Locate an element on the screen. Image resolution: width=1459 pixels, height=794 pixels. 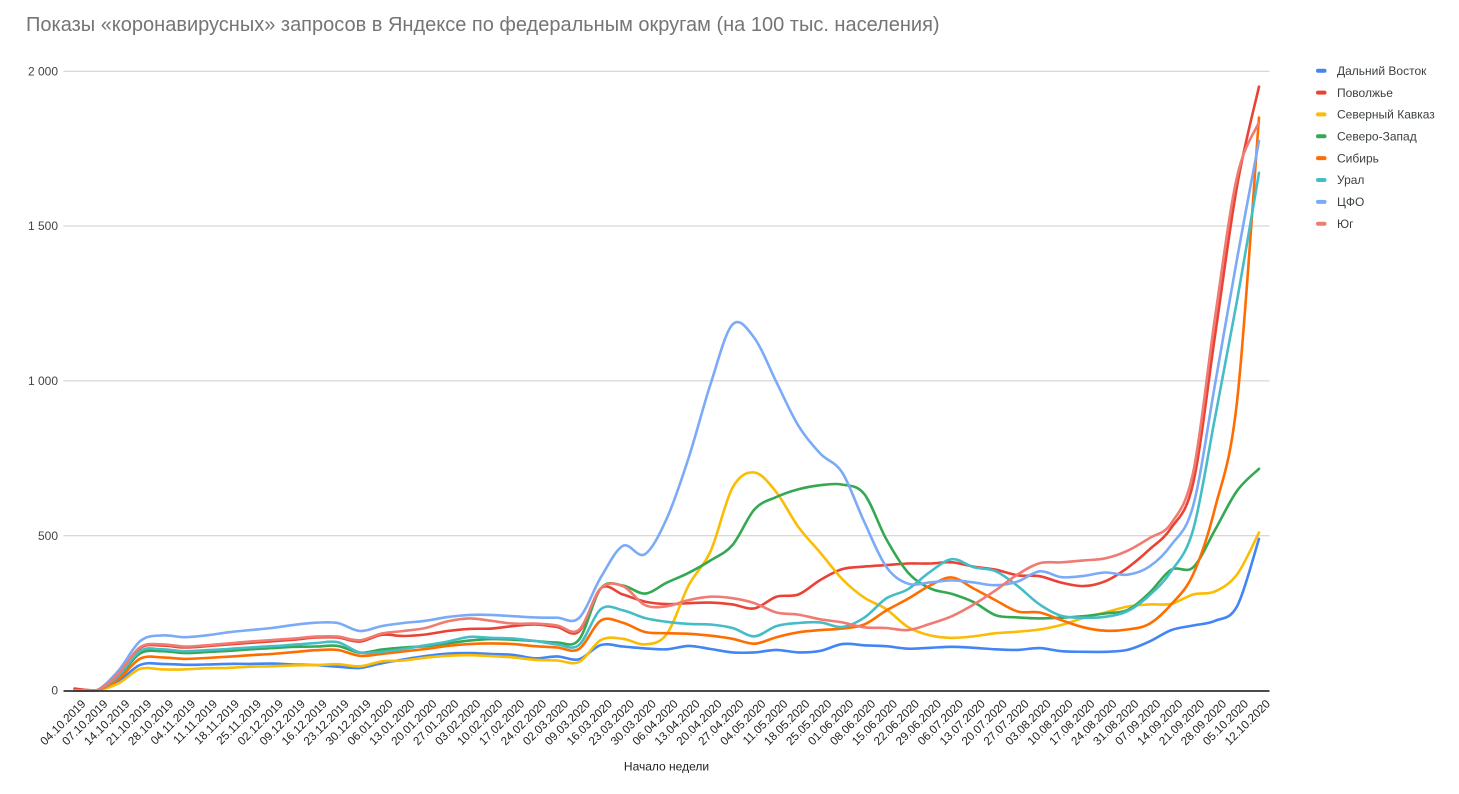
svg-text: Начало недели is located at coordinates (666, 767).